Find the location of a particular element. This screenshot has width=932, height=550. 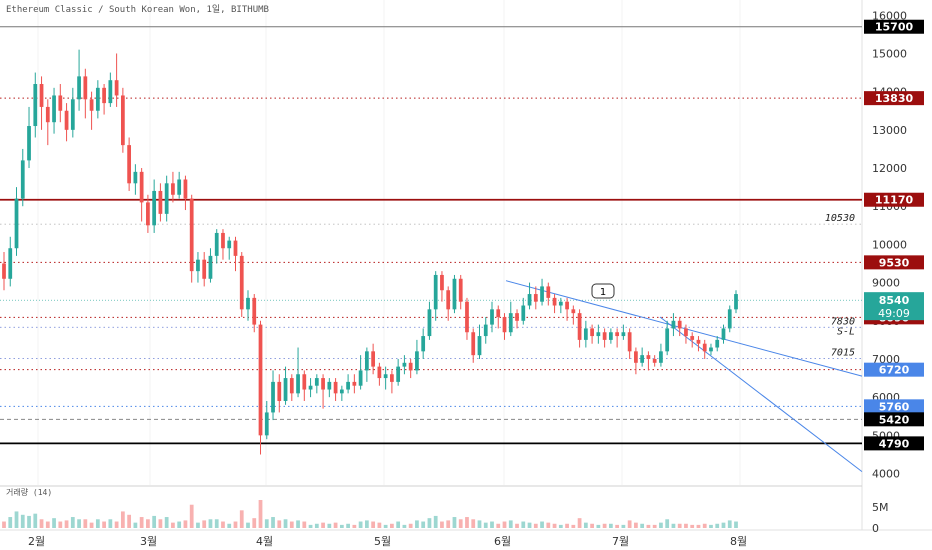

price-badge-label: 4790 is located at coordinates (894, 443).